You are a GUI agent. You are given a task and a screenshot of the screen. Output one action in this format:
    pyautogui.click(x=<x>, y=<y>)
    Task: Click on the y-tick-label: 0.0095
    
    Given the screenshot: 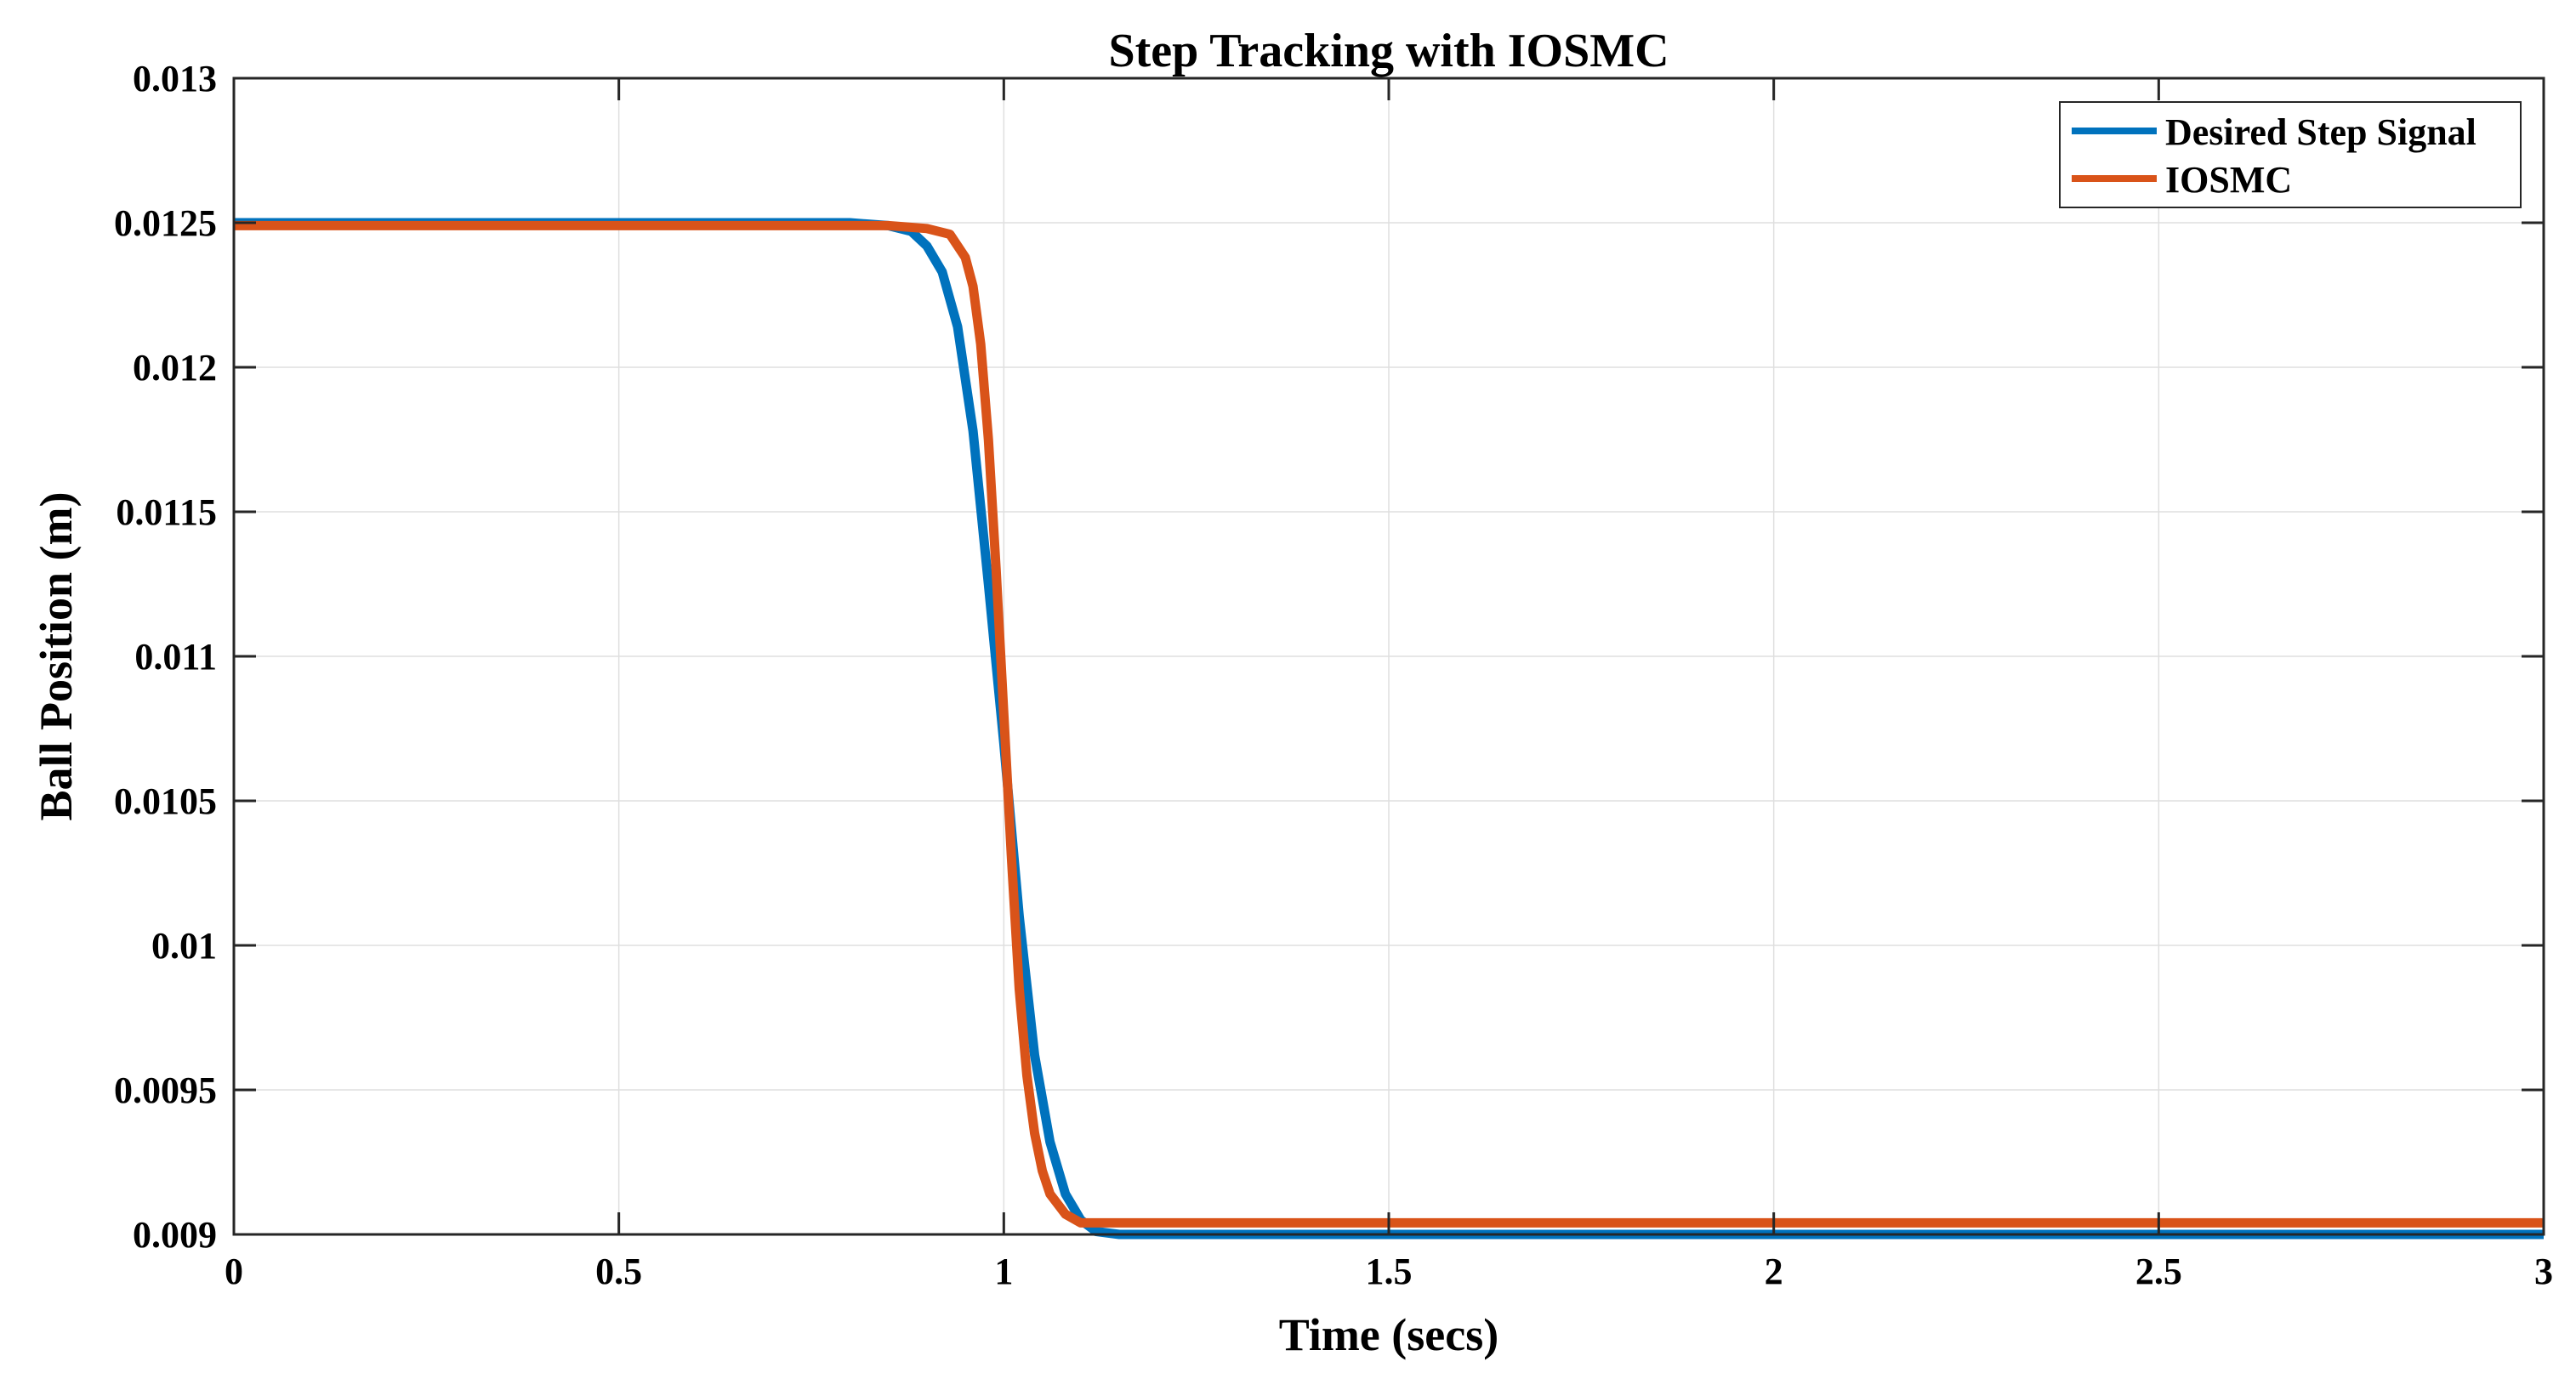 What is the action you would take?
    pyautogui.click(x=165, y=1090)
    